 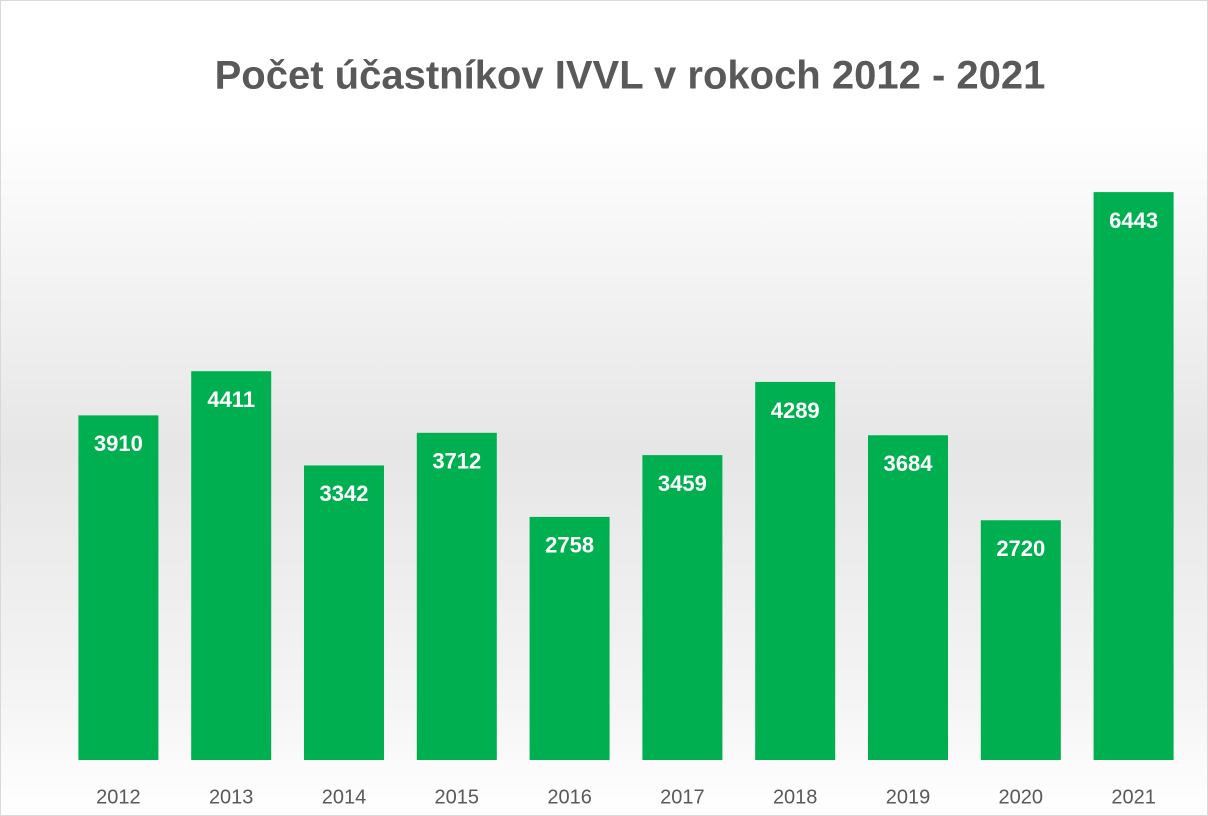 I want to click on x-tick-label: 2020, so click(x=1021, y=797).